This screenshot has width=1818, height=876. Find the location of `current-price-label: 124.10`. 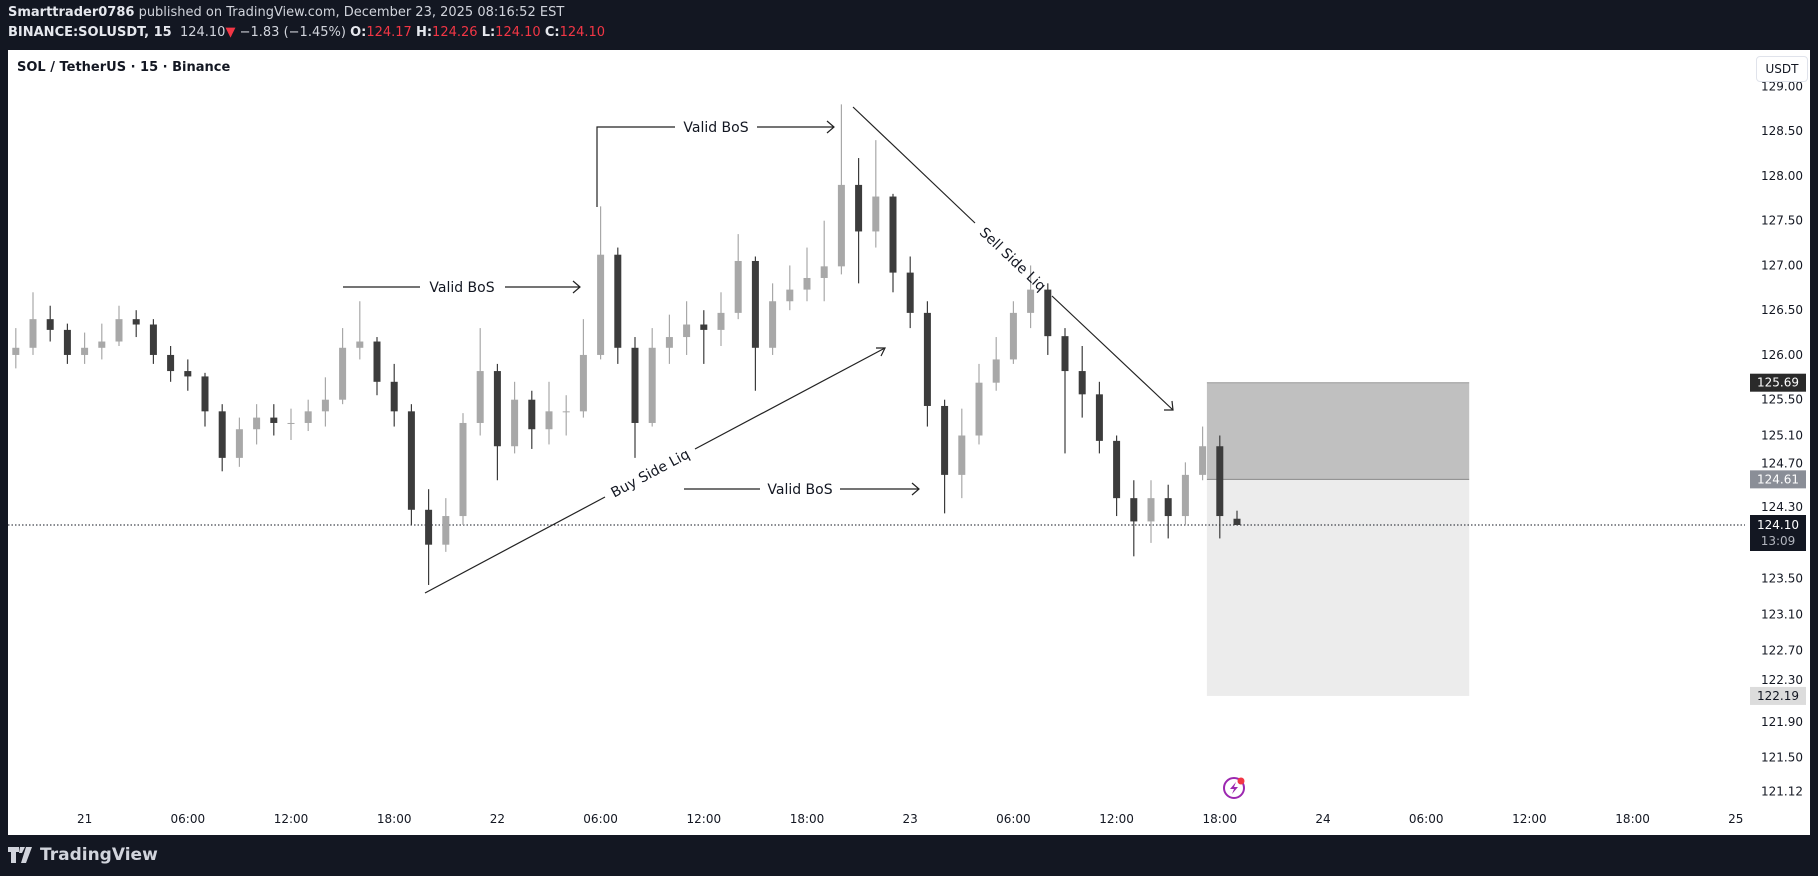

current-price-label: 124.10 is located at coordinates (1778, 525).